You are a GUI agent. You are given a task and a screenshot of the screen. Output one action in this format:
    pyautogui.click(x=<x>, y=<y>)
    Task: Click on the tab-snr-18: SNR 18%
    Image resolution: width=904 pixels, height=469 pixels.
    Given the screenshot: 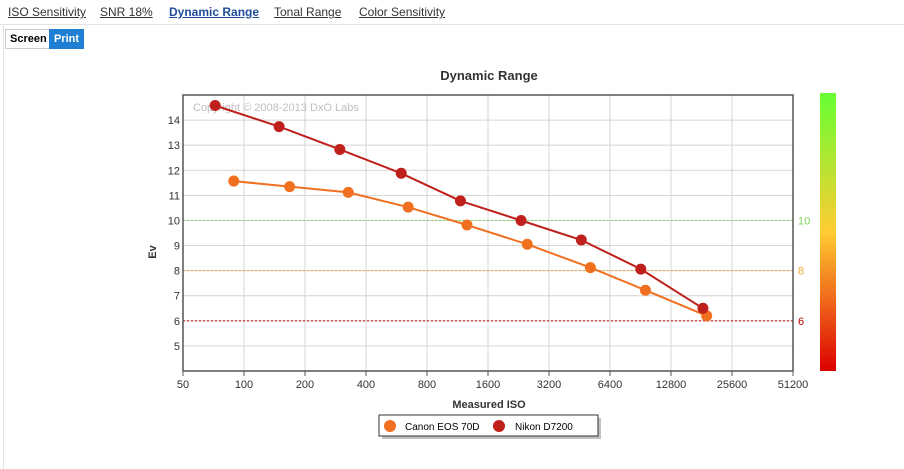 What is the action you would take?
    pyautogui.click(x=126, y=12)
    